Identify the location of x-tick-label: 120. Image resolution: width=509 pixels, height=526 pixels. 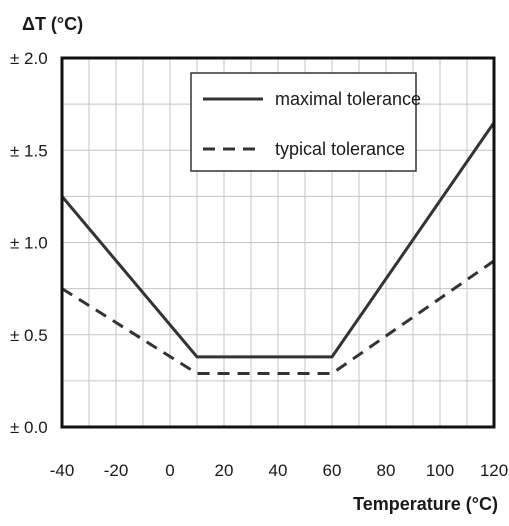
(494, 470).